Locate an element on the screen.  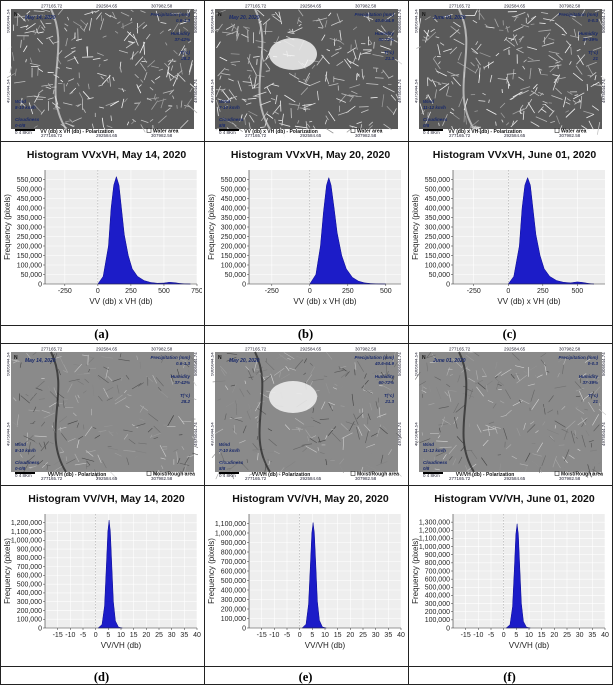
map-coordinate: 4975044.54 is located at coordinates (213, 434).